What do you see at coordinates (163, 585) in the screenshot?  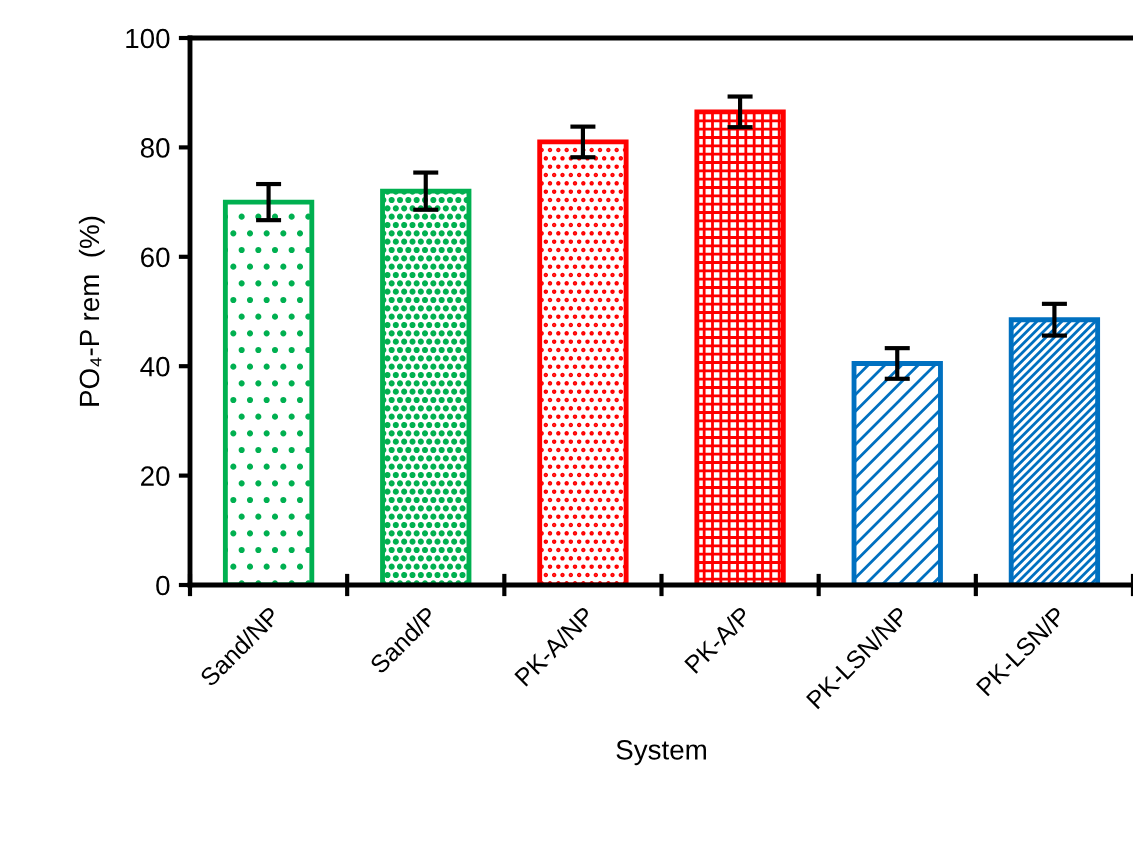 I see `y-tick-label: 0` at bounding box center [163, 585].